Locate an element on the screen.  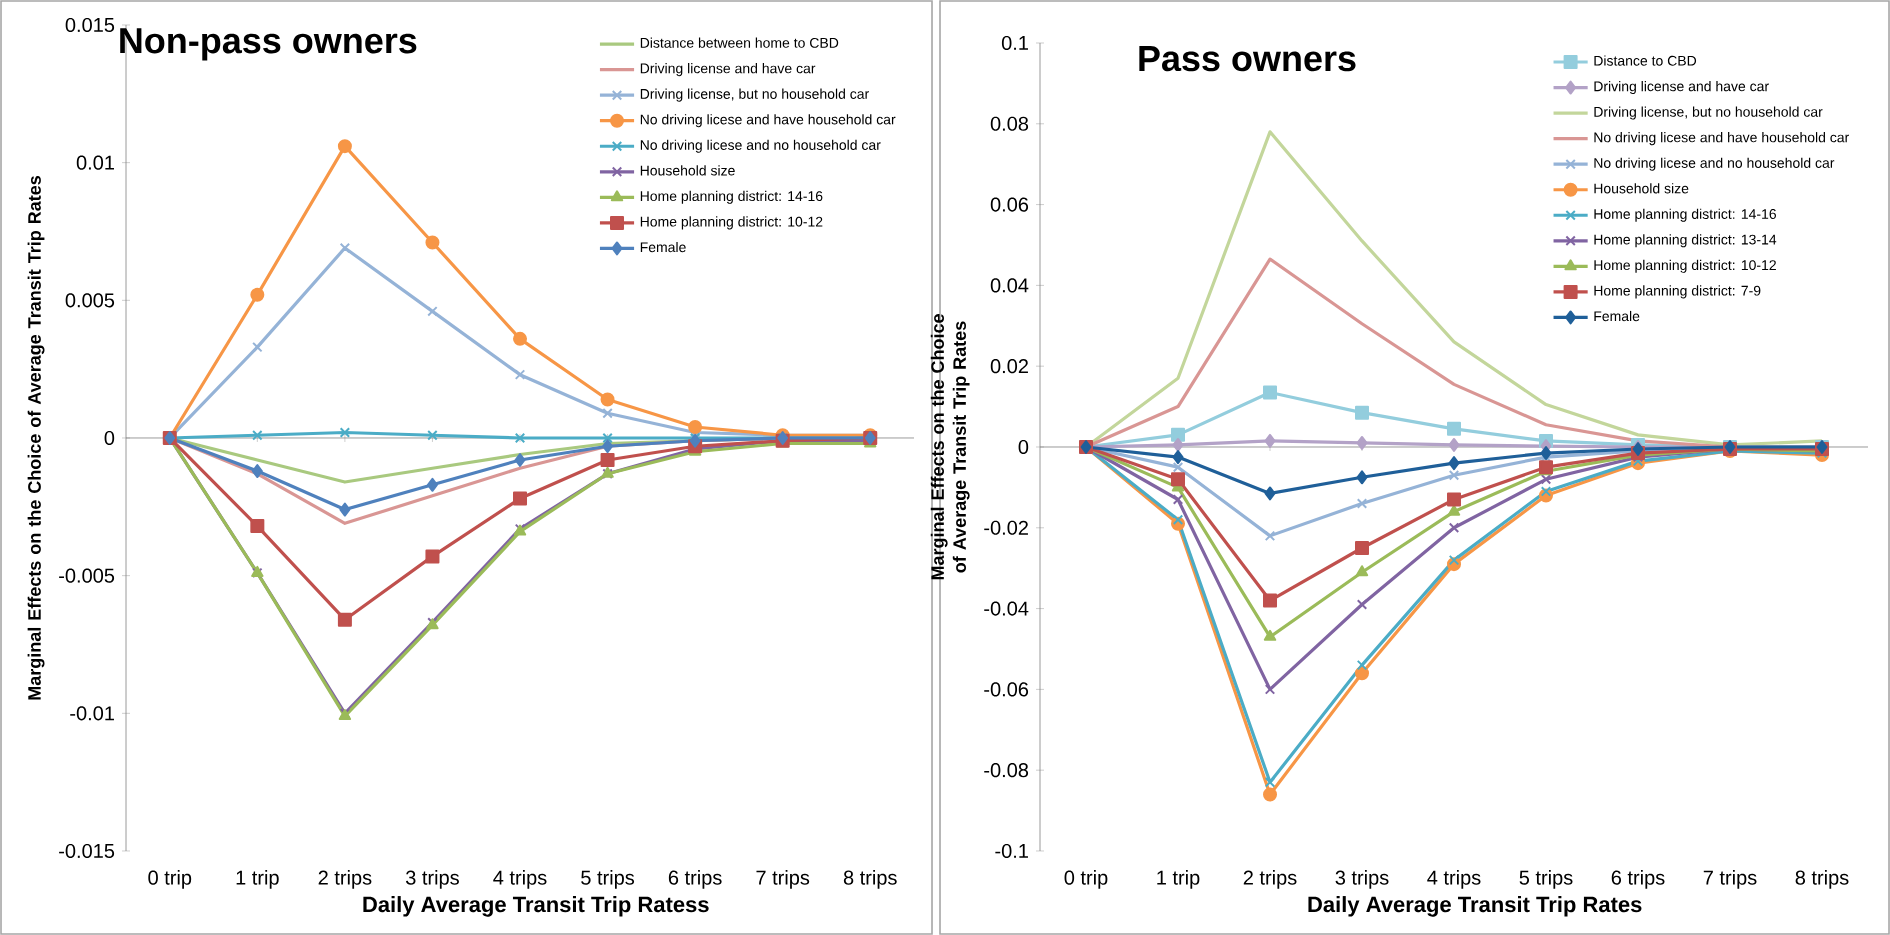
x-axis-title: Daily Average Transit Trip Ratess is located at coordinates (536, 906).